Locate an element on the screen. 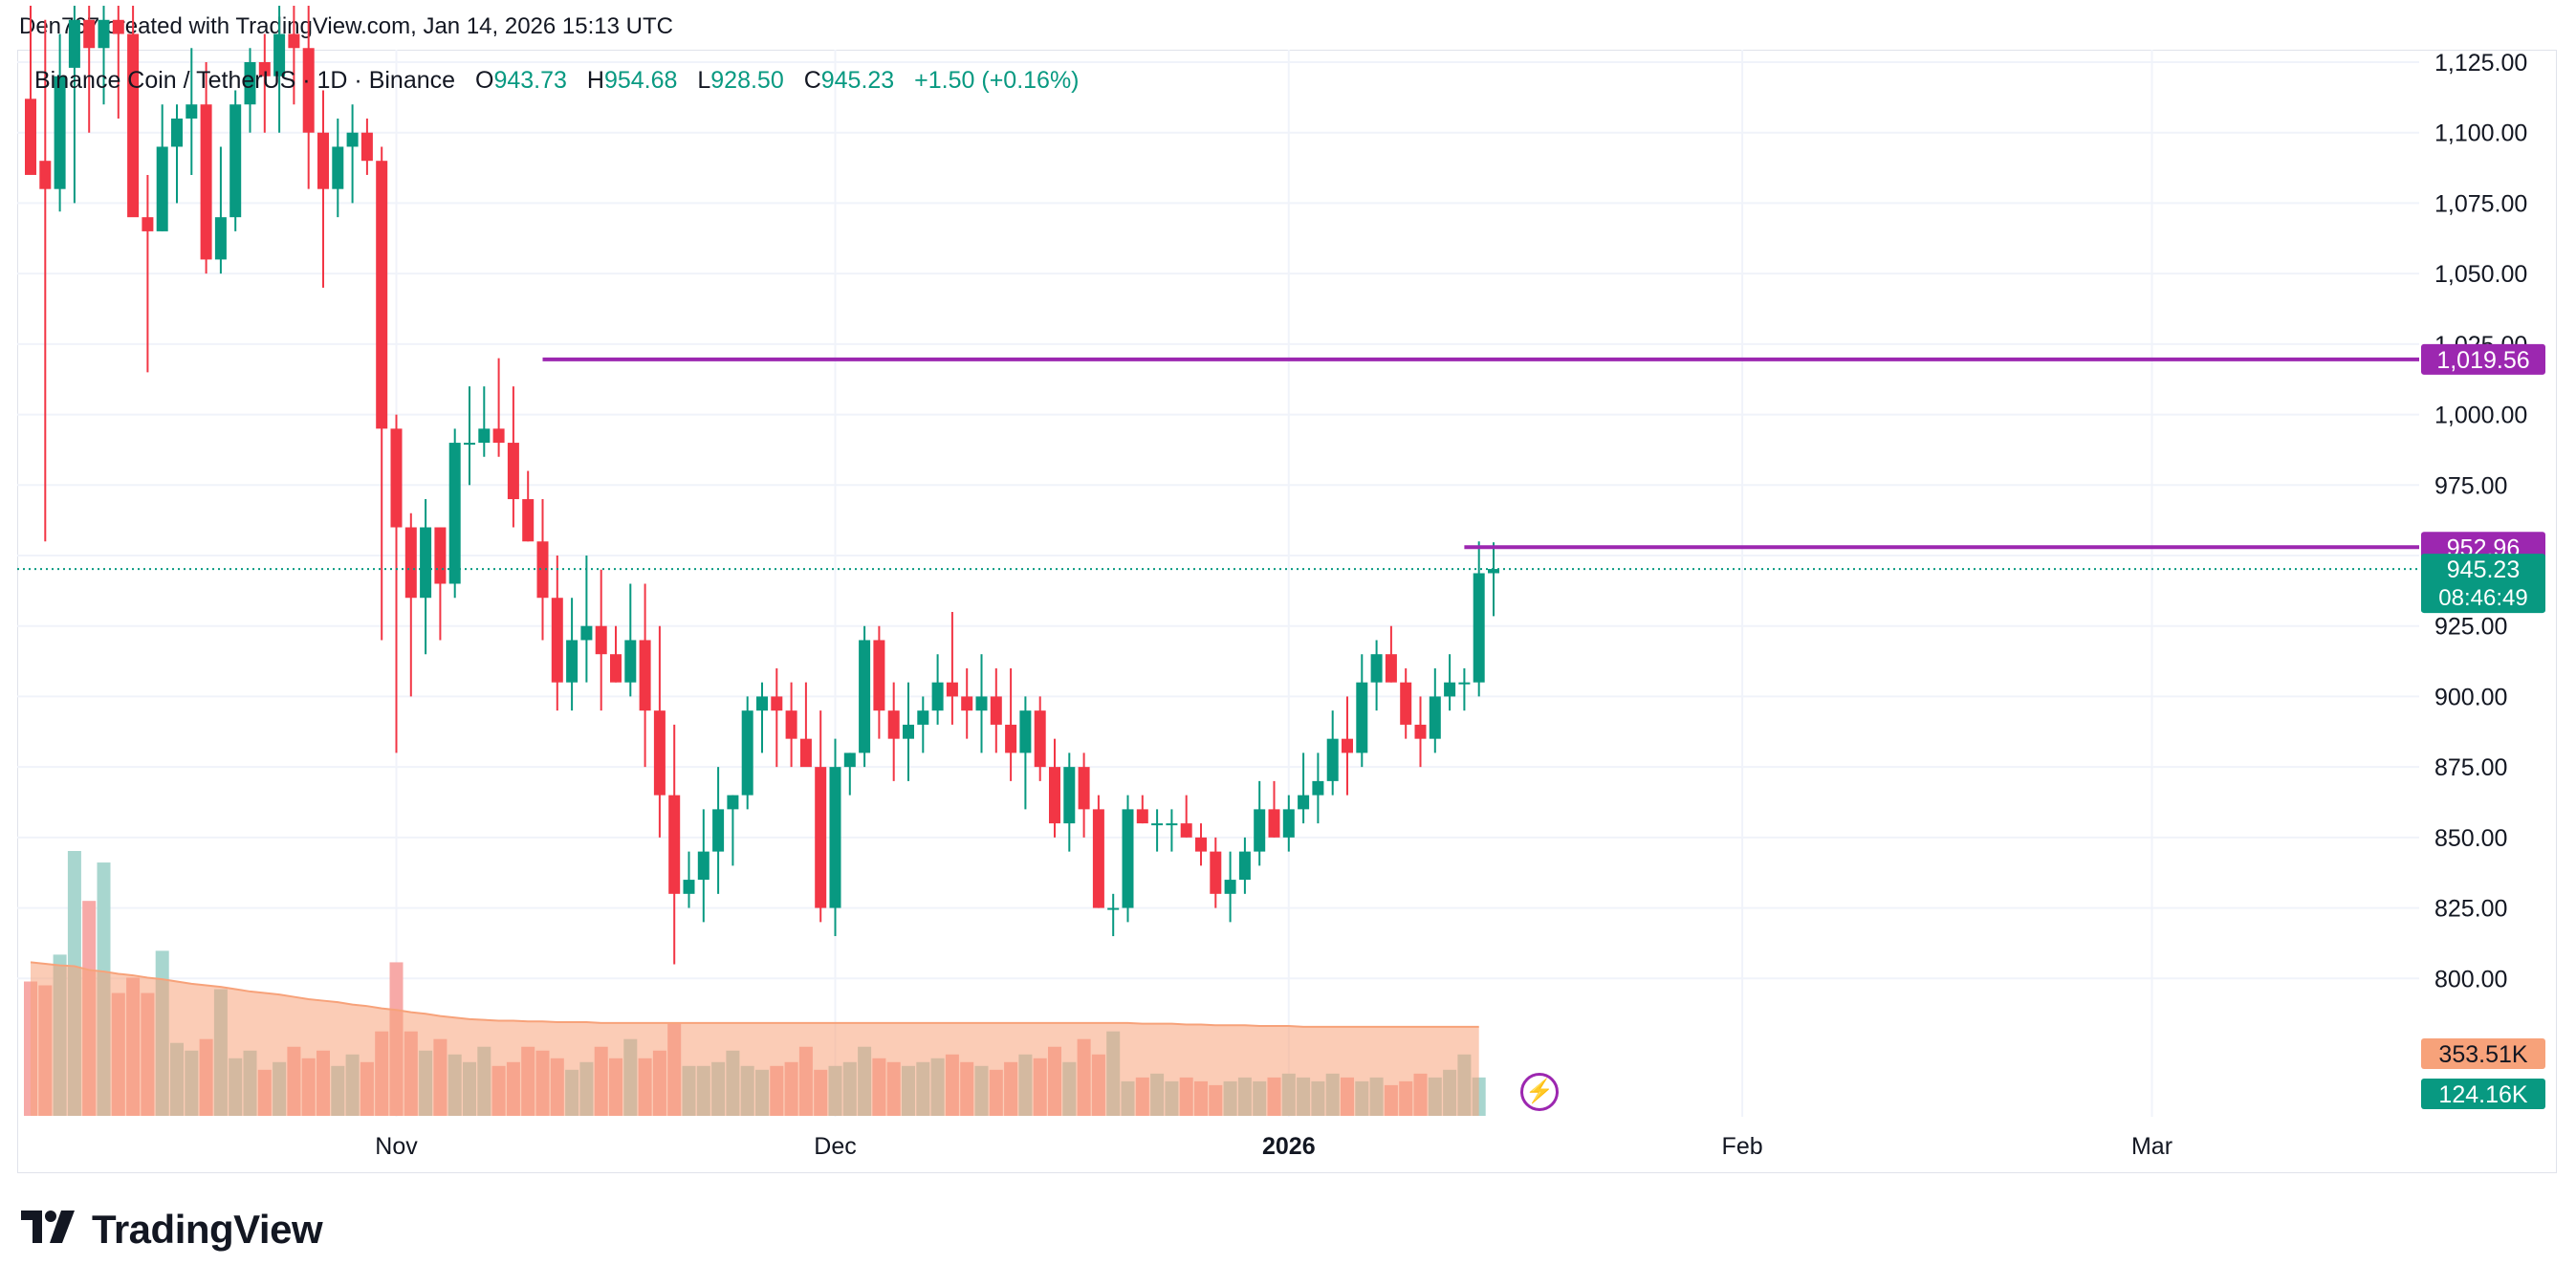 Image resolution: width=2576 pixels, height=1287 pixels. level-price-tag is located at coordinates (2483, 359).